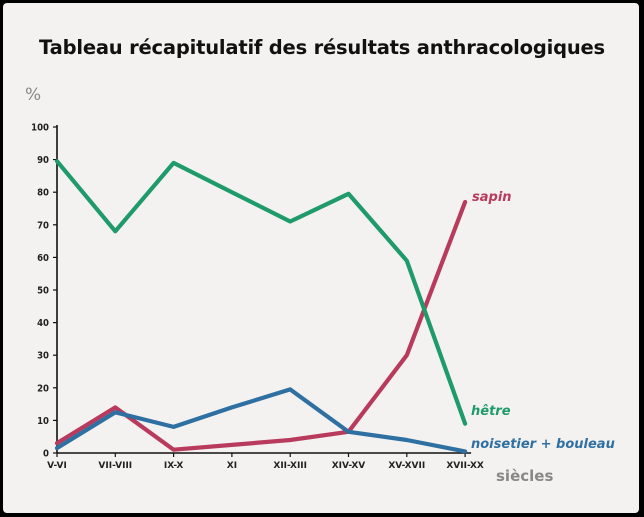 This screenshot has width=644, height=517. I want to click on x-tick-label: XVII-XX, so click(465, 466).